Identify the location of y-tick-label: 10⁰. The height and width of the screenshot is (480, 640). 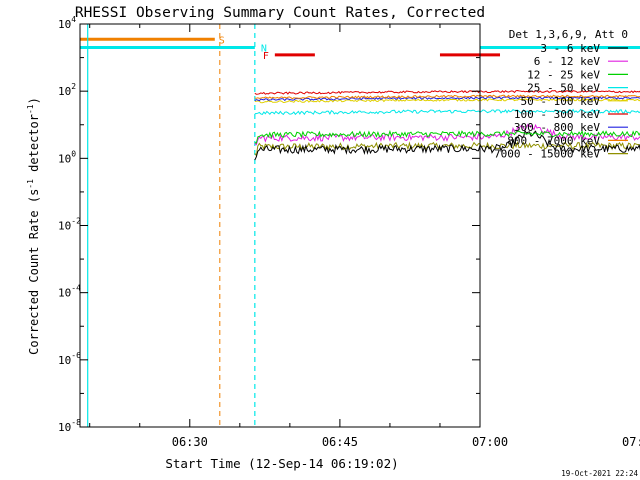
(67, 157).